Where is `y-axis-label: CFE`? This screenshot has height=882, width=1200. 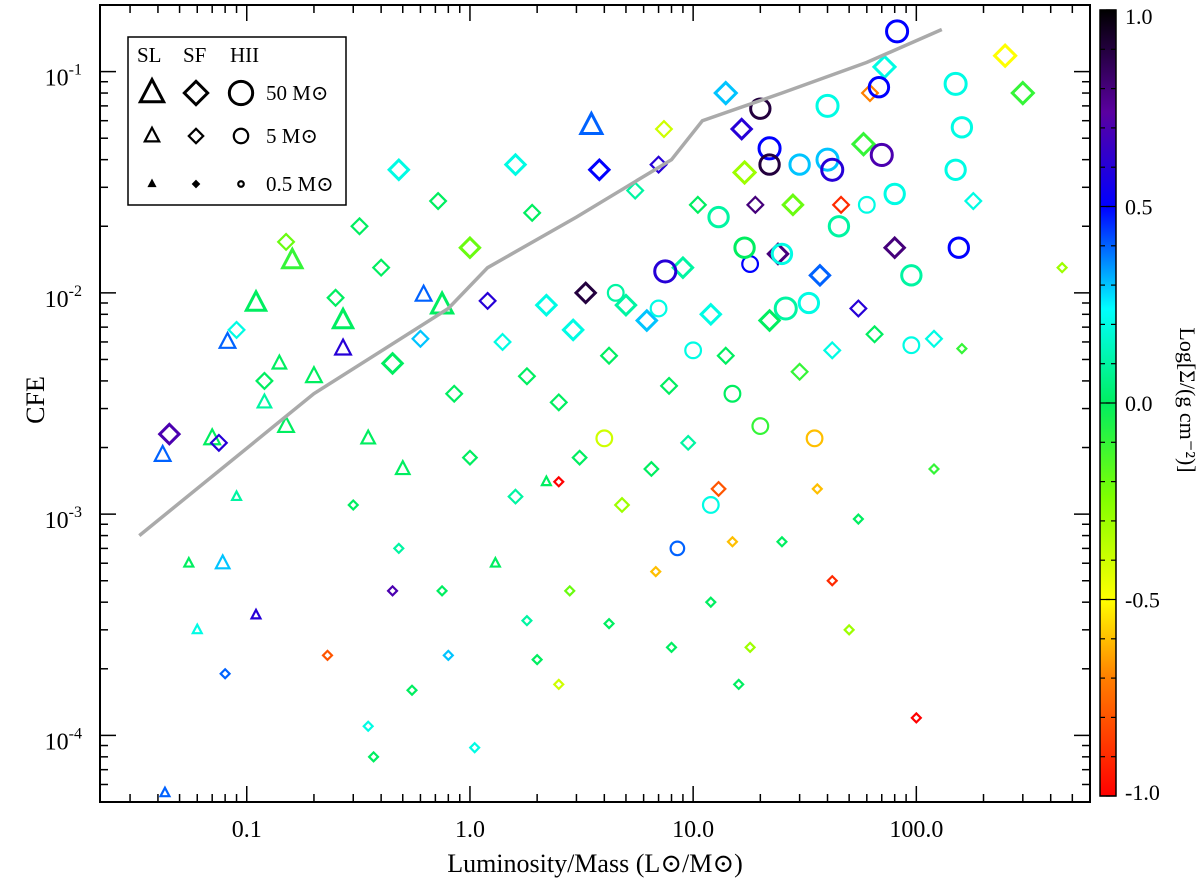 y-axis-label: CFE is located at coordinates (35, 400).